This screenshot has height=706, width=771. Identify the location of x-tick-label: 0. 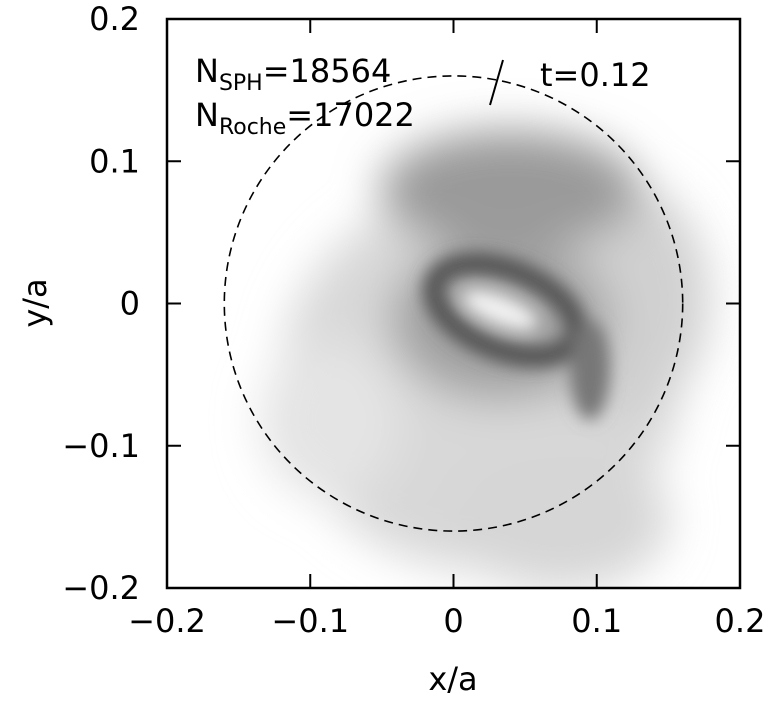
(453, 621).